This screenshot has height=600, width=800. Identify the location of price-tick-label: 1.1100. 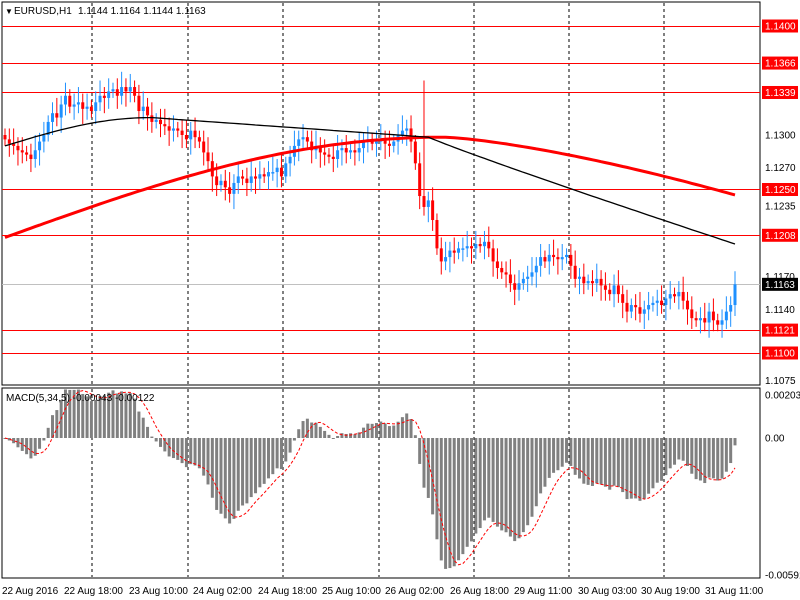
(780, 354).